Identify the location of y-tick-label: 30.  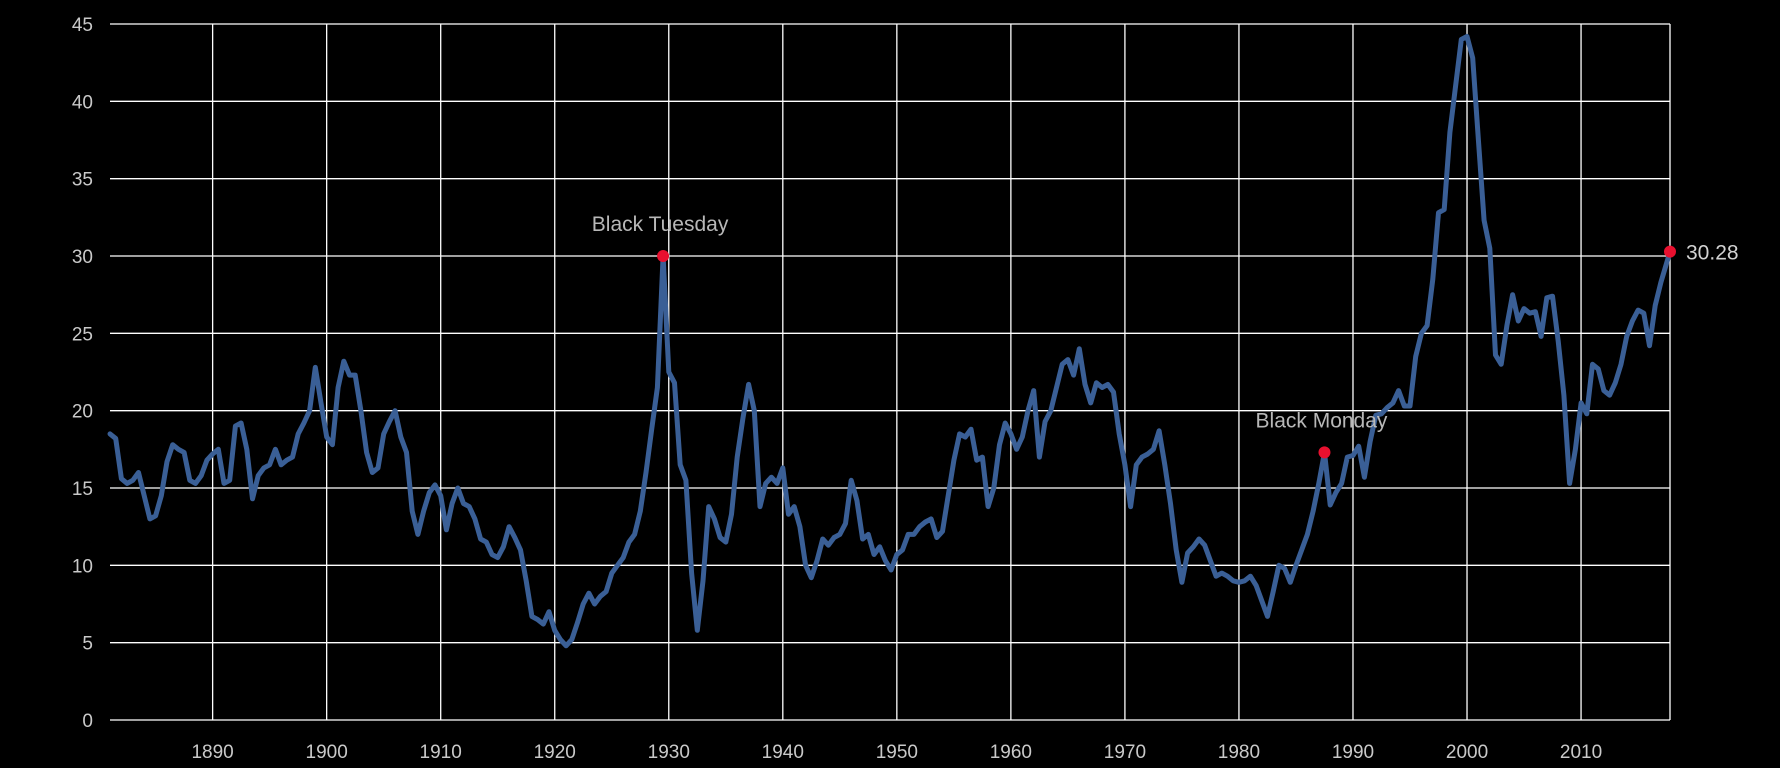
(82, 257).